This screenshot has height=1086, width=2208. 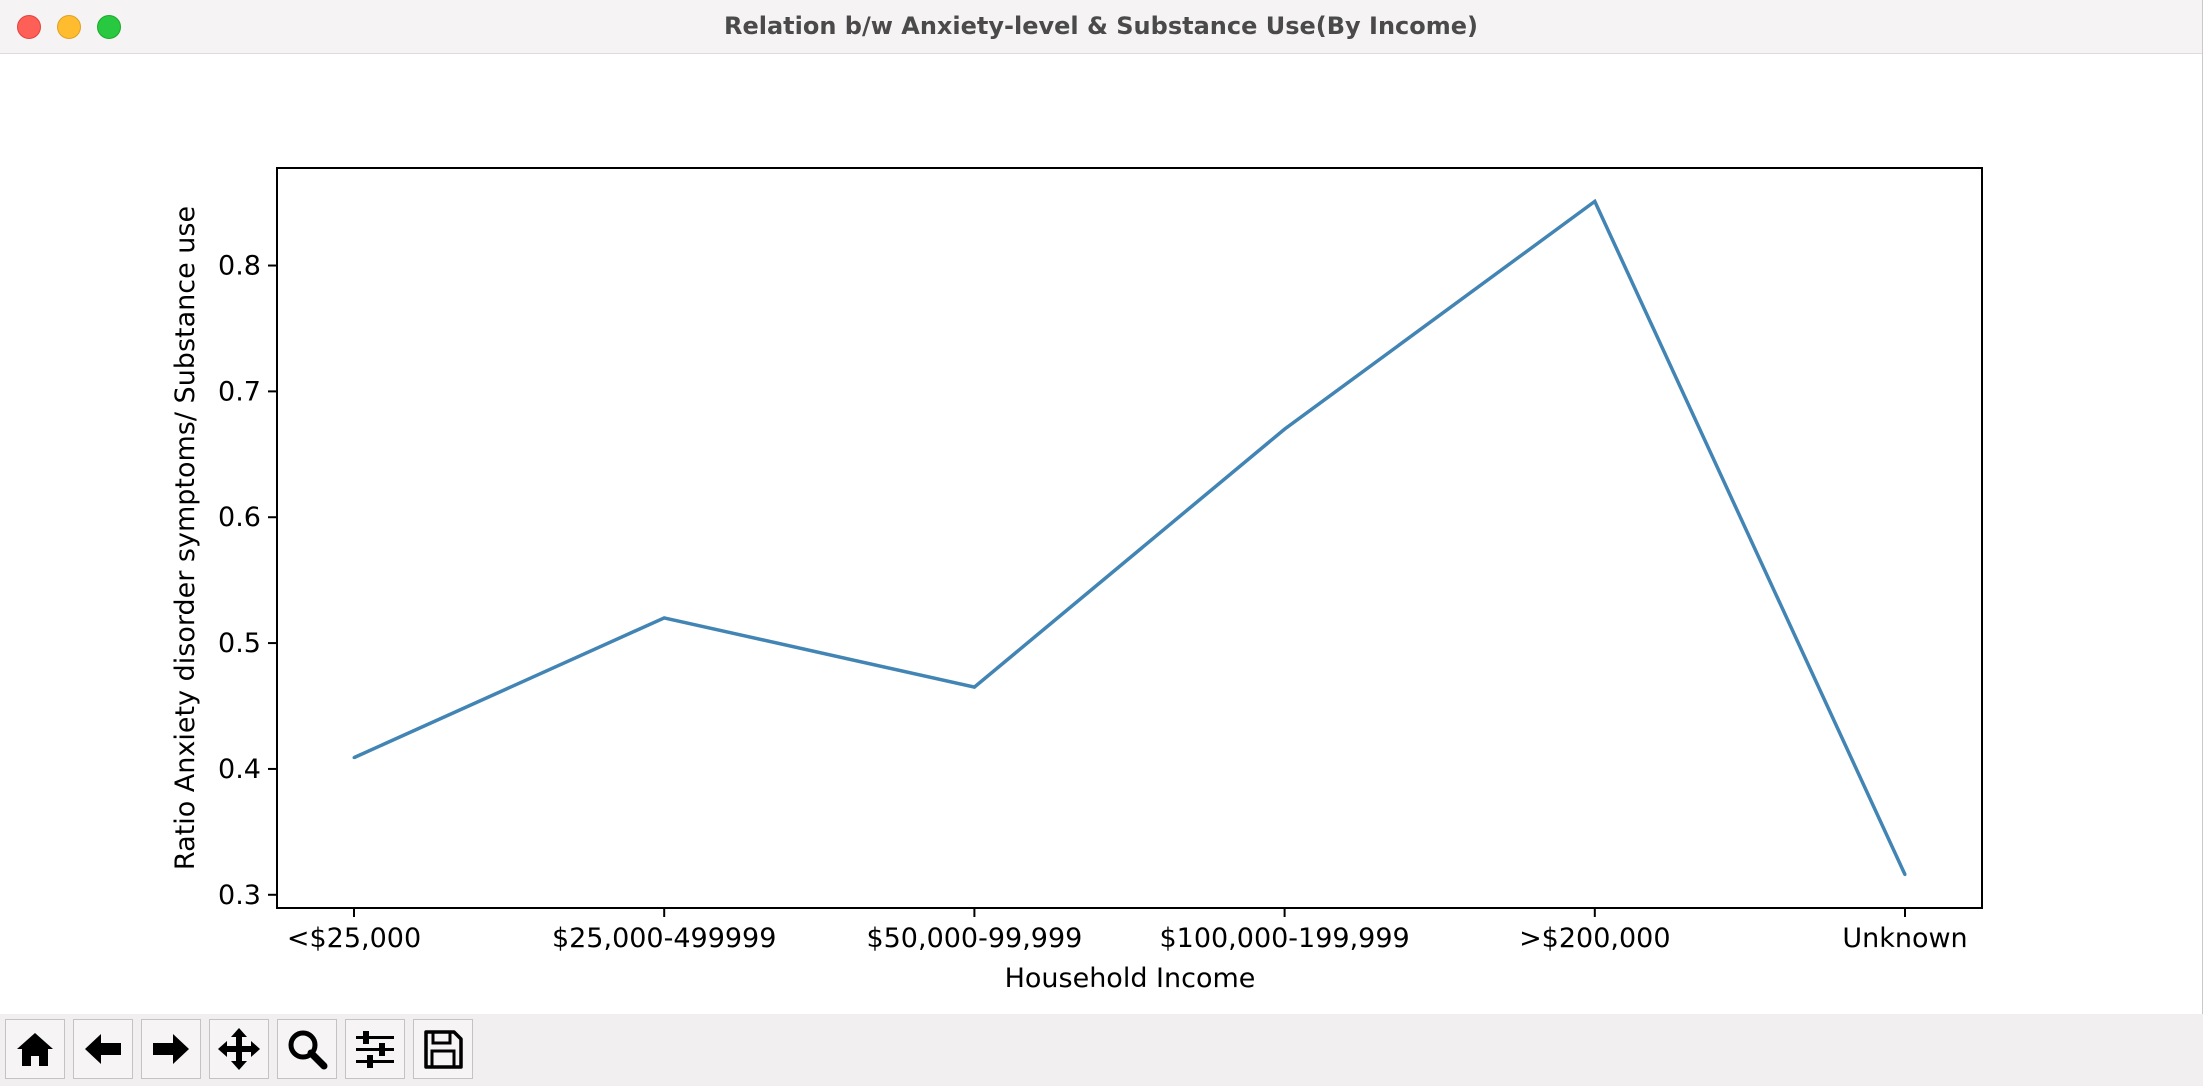 I want to click on navigation-toolbar, so click(x=1101, y=1050).